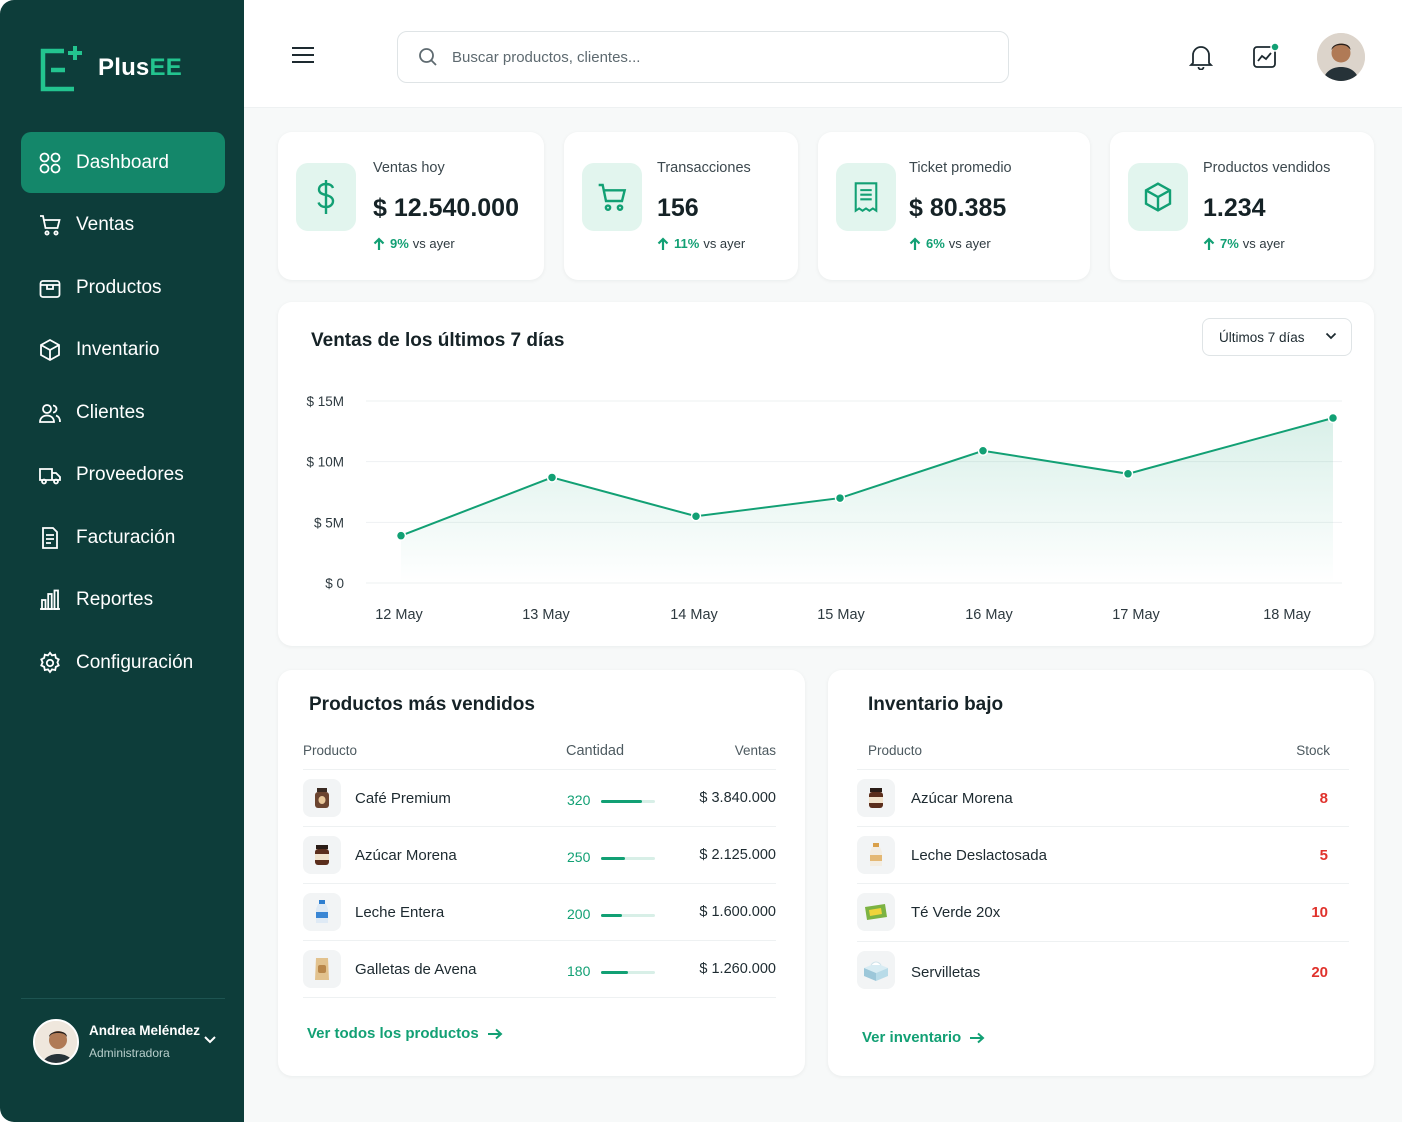 This screenshot has width=1402, height=1122. What do you see at coordinates (579, 914) in the screenshot?
I see `product-qty: 200` at bounding box center [579, 914].